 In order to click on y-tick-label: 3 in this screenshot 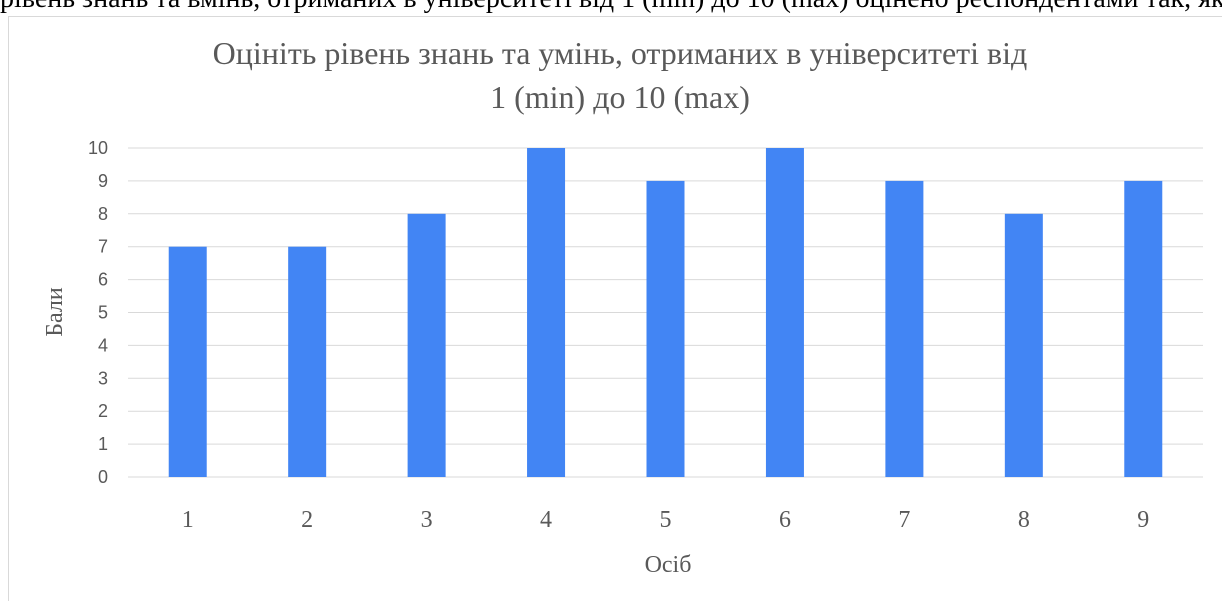, I will do `click(103, 378)`.